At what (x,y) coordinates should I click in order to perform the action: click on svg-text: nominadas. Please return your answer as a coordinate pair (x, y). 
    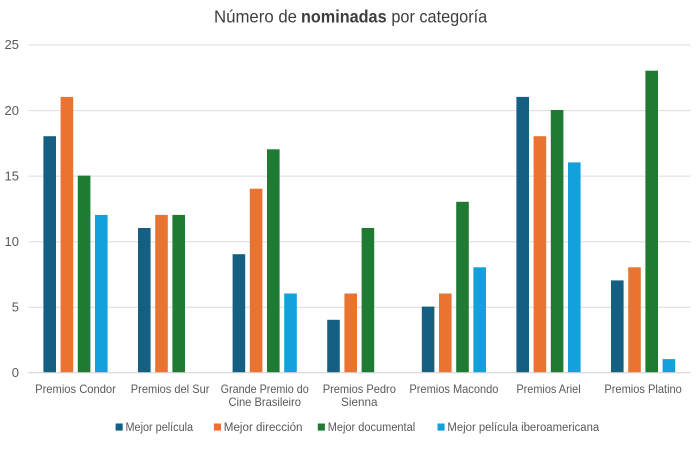
    Looking at the image, I should click on (344, 16).